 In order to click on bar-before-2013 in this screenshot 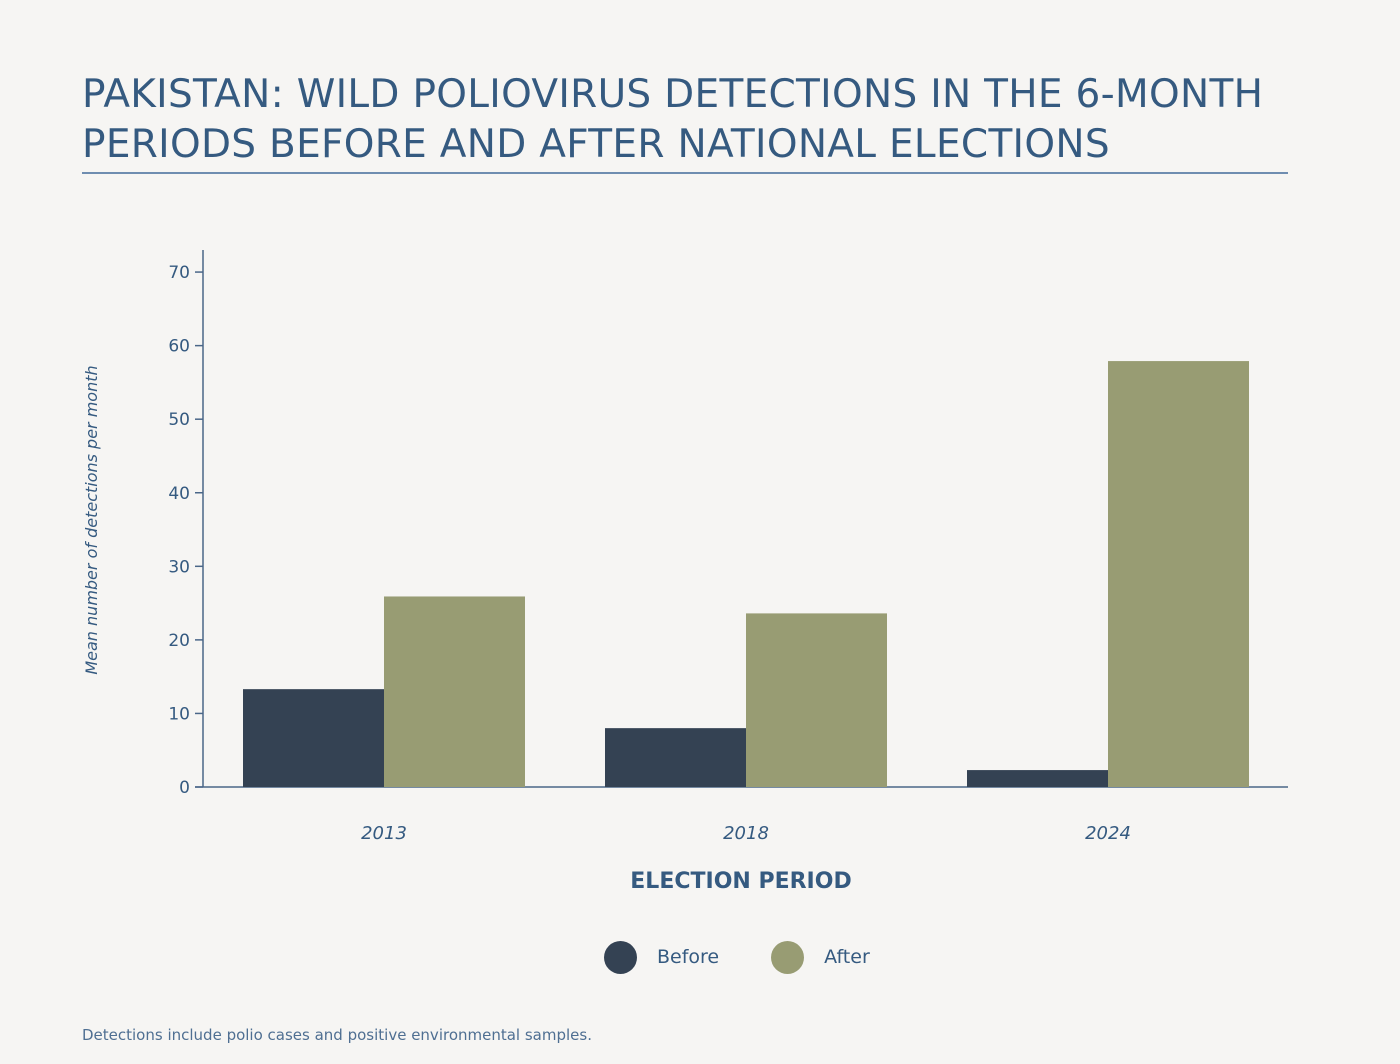, I will do `click(313, 738)`.